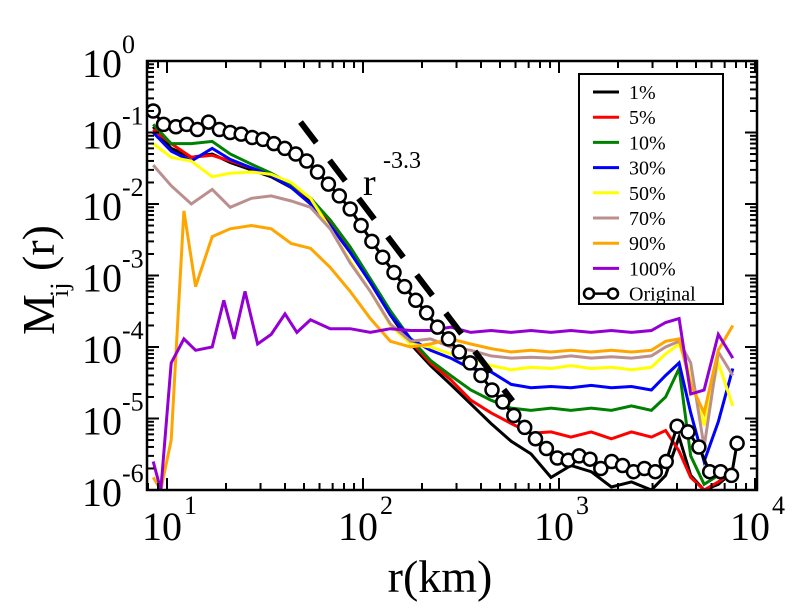 This screenshot has height=612, width=792. What do you see at coordinates (624, 93) in the screenshot?
I see `legend-item: 1%` at bounding box center [624, 93].